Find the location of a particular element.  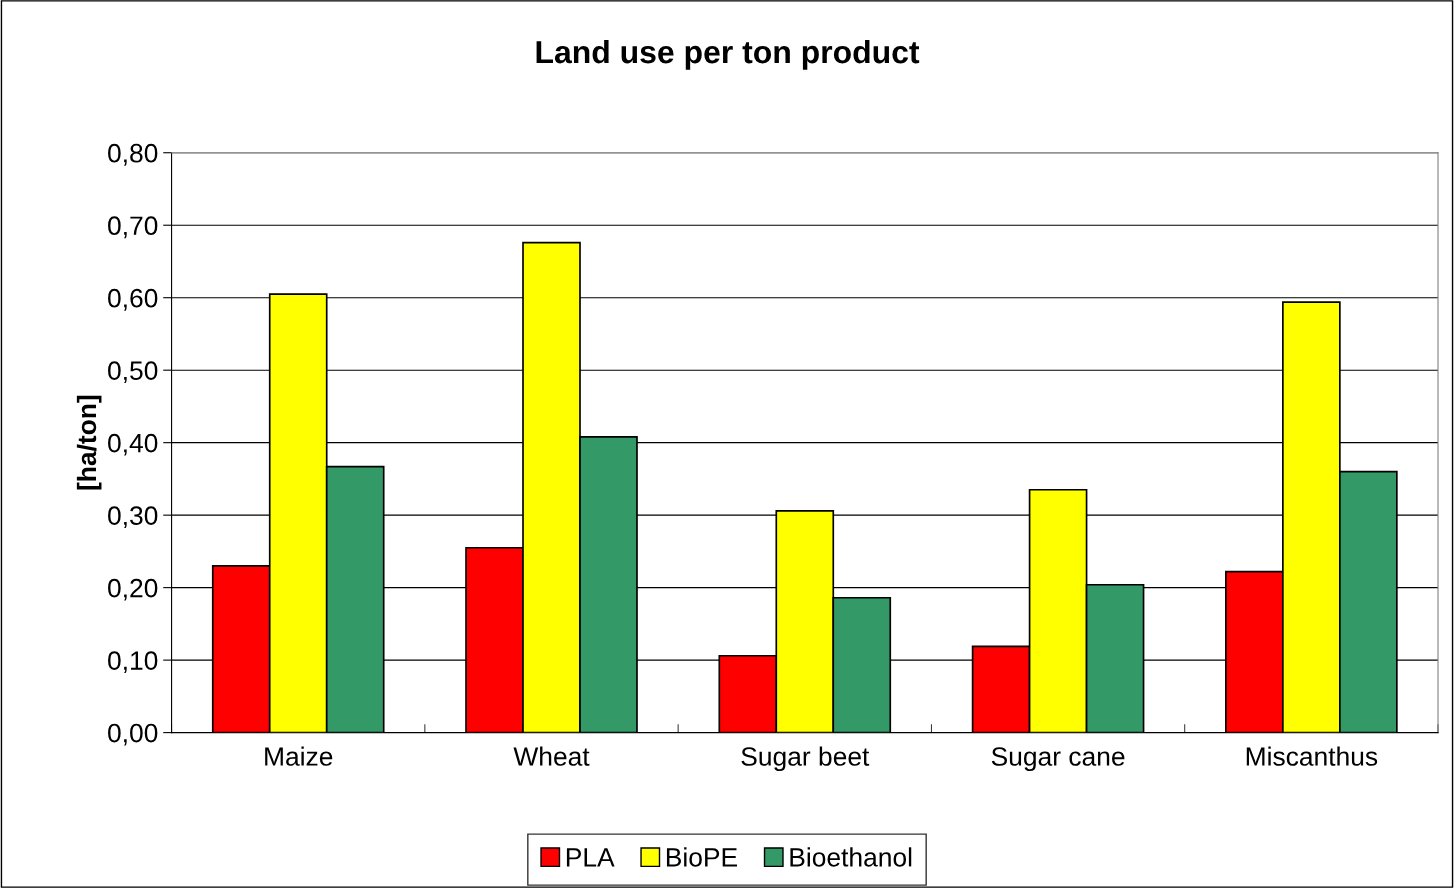

y-tick-label: 0,00 is located at coordinates (133, 734).